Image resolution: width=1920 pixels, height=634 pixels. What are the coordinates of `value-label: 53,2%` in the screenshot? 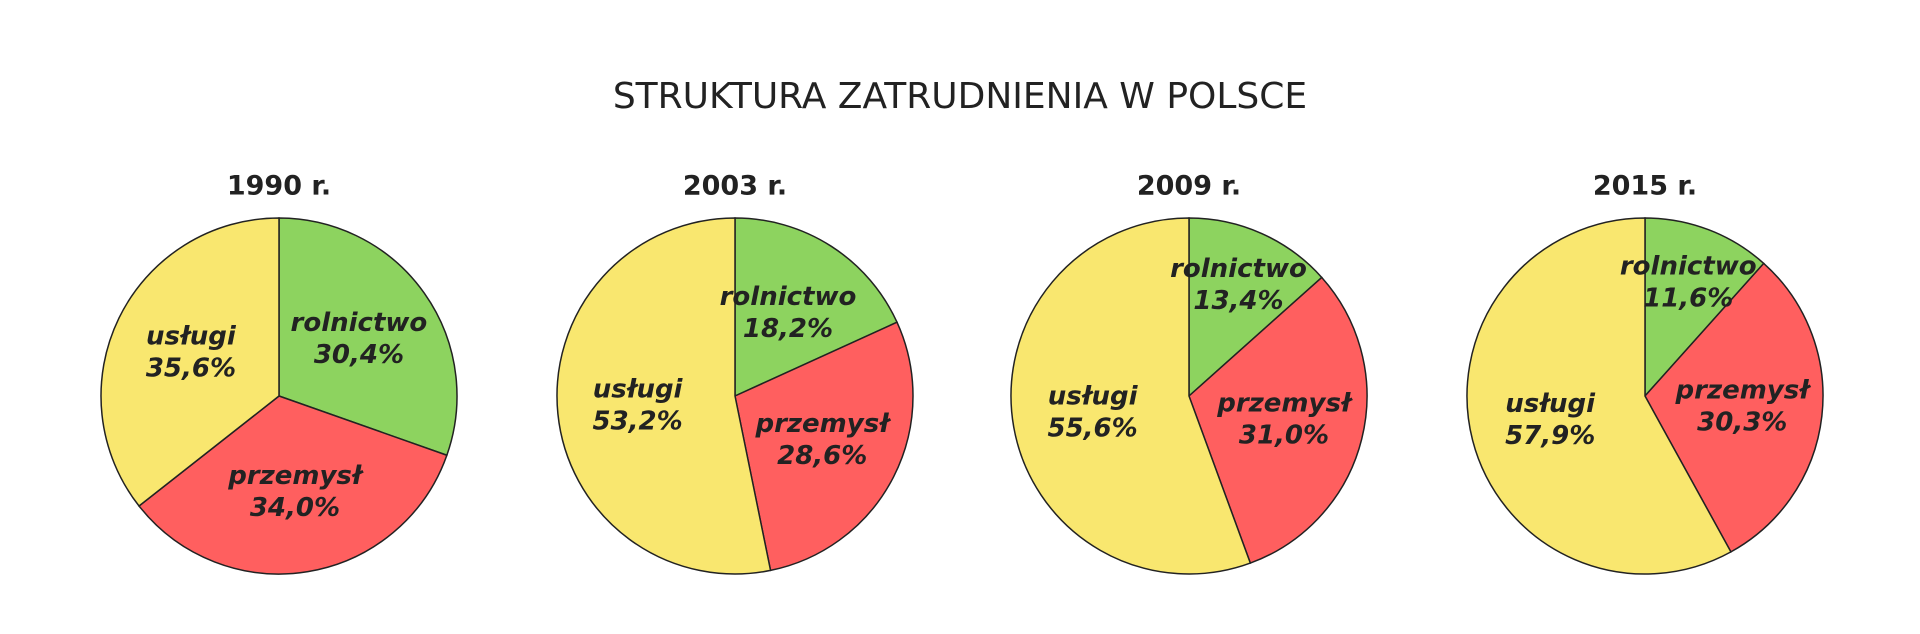 It's located at (637, 421).